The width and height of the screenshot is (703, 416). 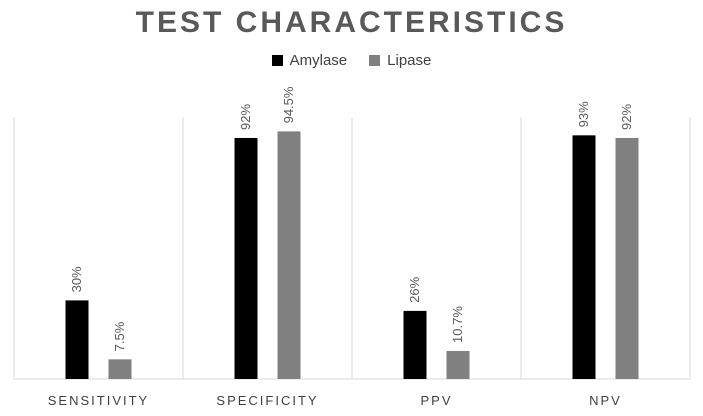 What do you see at coordinates (583, 114) in the screenshot?
I see `data-label-amylase-npv: 93%` at bounding box center [583, 114].